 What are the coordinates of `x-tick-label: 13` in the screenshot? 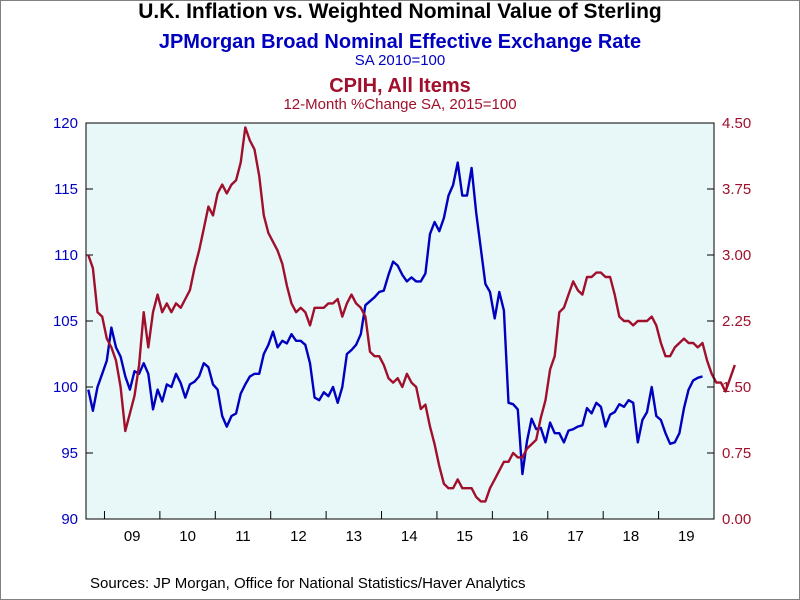 It's located at (353, 536).